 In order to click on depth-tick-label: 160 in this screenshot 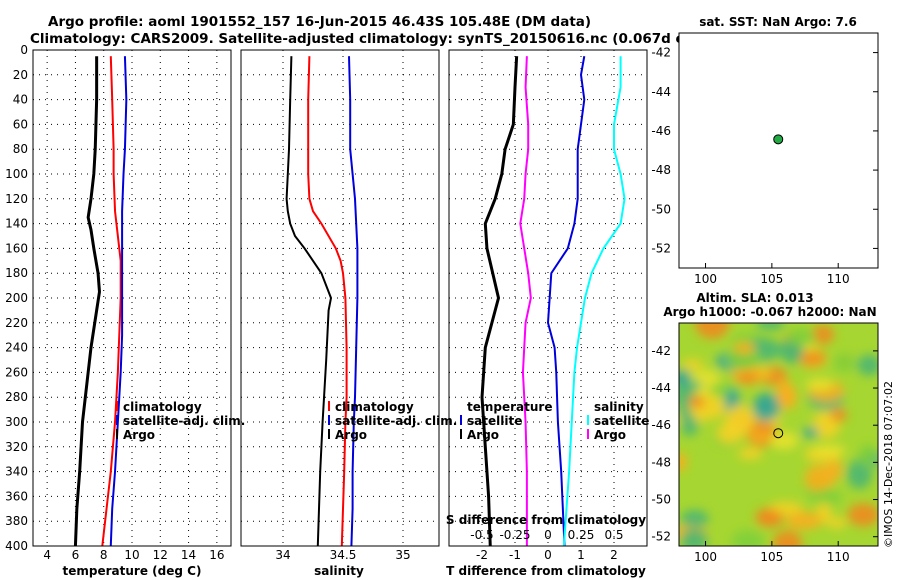, I will do `click(16, 248)`.